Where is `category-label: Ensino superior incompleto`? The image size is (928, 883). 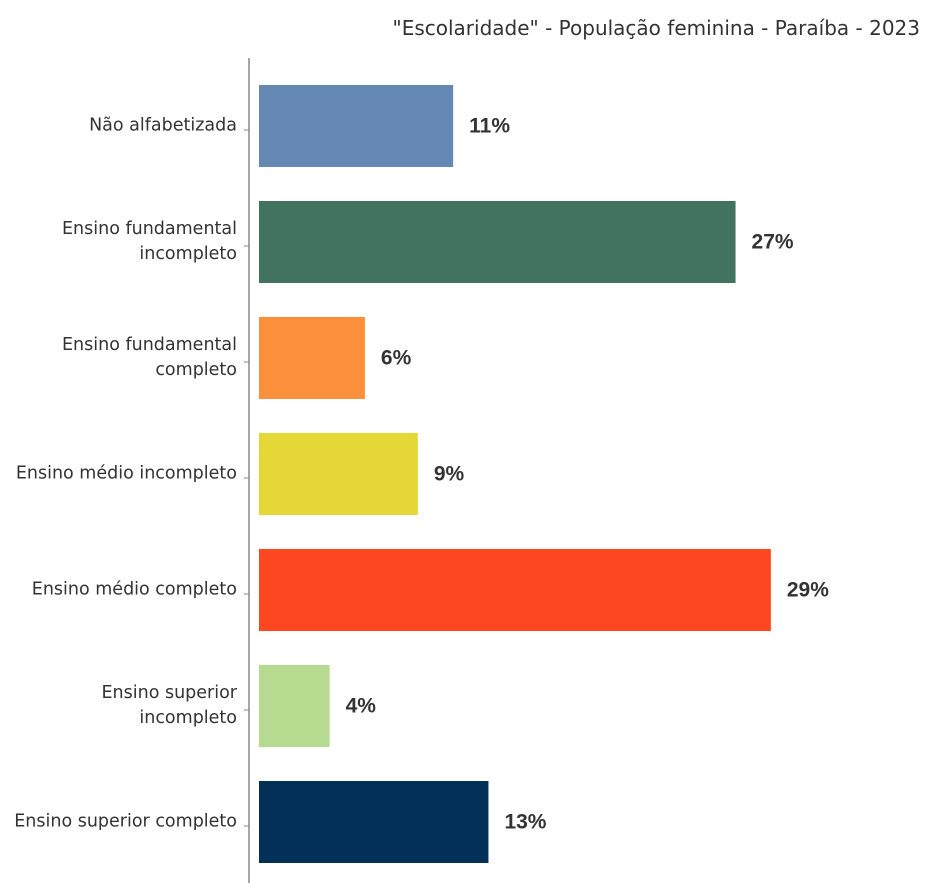
category-label: Ensino superior incompleto is located at coordinates (169, 705).